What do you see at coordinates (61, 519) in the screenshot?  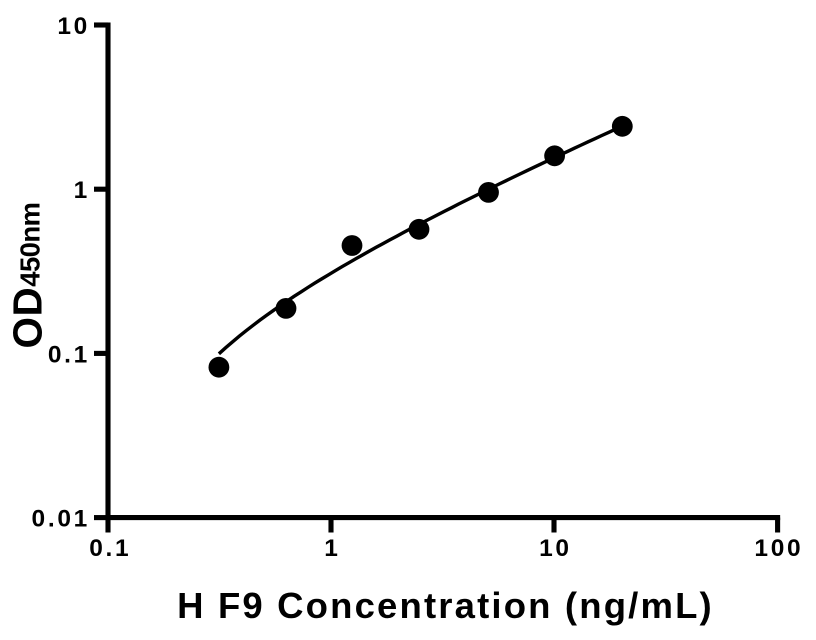 I see `svg-text: 0.01` at bounding box center [61, 519].